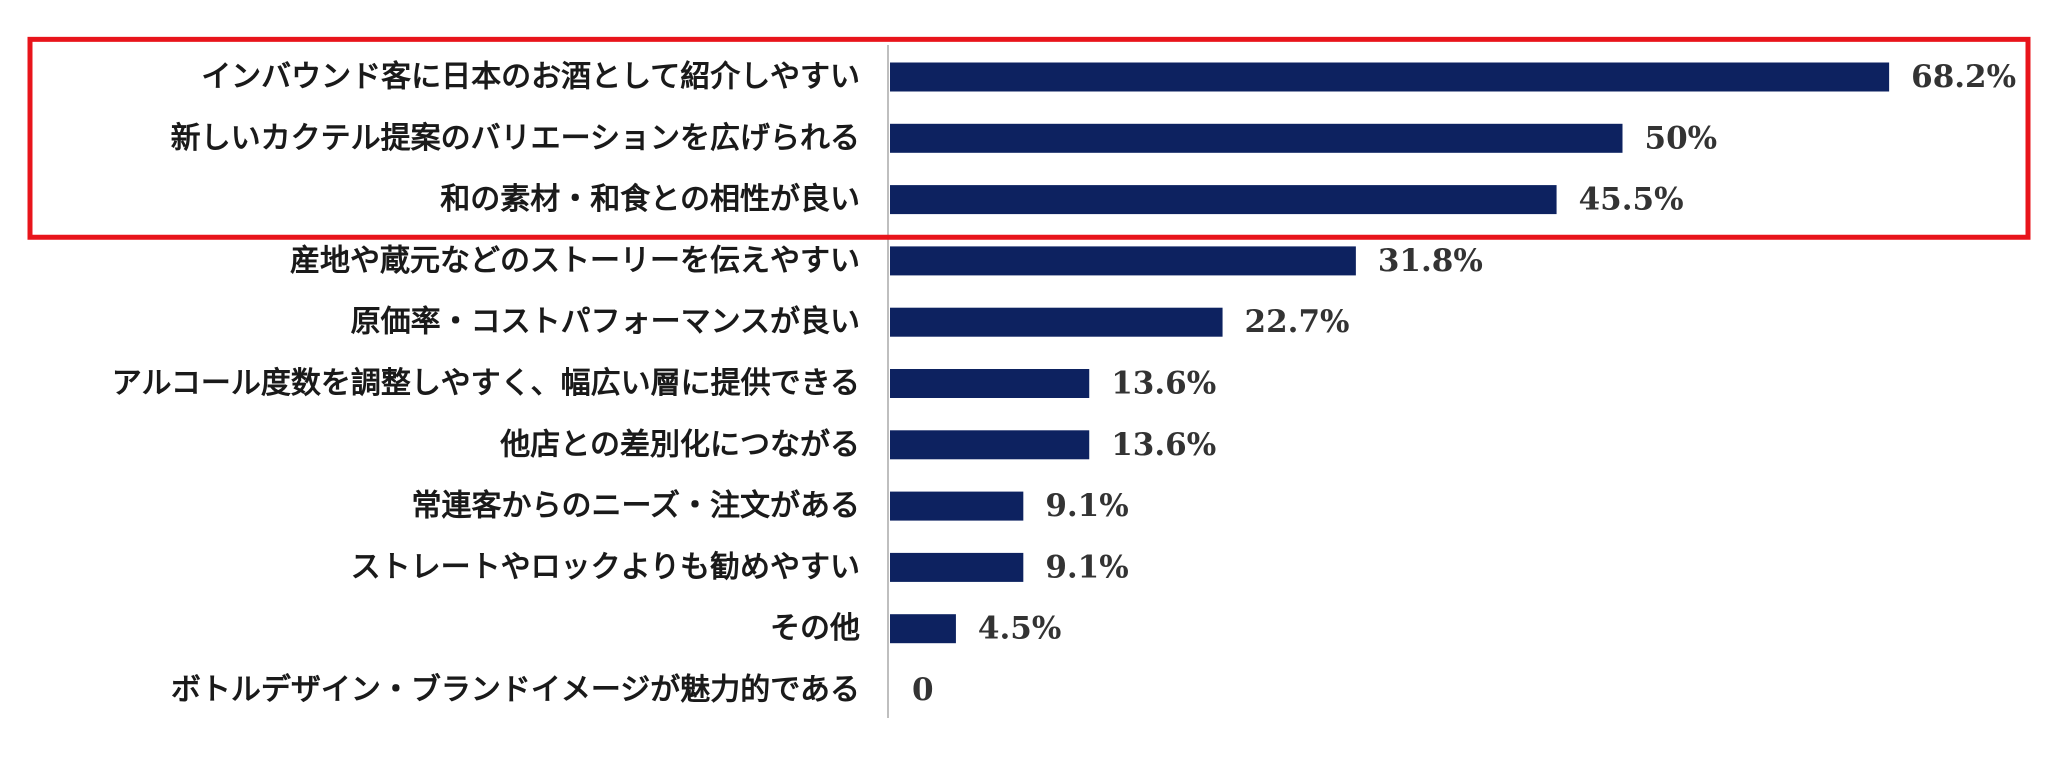 The image size is (2056, 759). I want to click on value-label: 50%, so click(1681, 138).